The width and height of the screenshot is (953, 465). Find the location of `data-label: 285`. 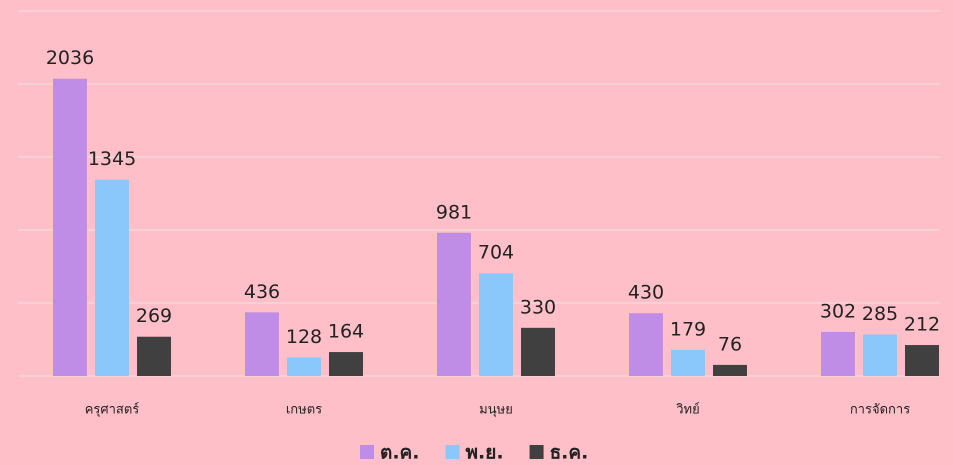

data-label: 285 is located at coordinates (880, 314).